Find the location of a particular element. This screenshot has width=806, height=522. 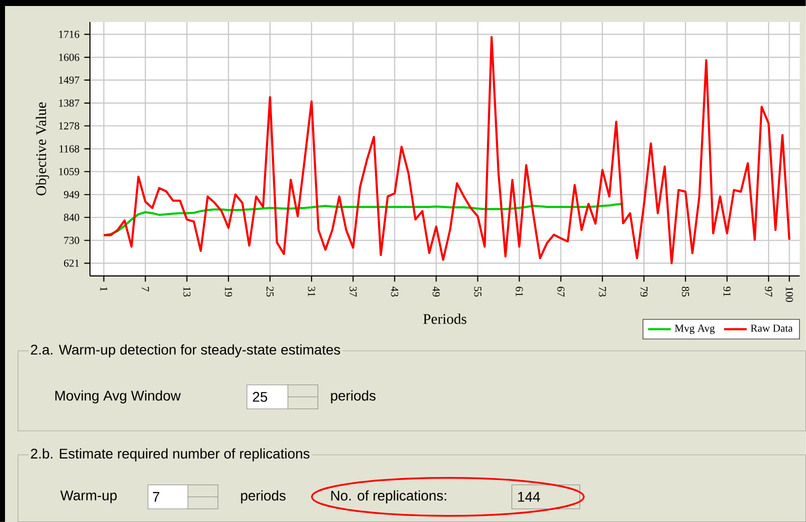

text: 25 is located at coordinates (260, 397).